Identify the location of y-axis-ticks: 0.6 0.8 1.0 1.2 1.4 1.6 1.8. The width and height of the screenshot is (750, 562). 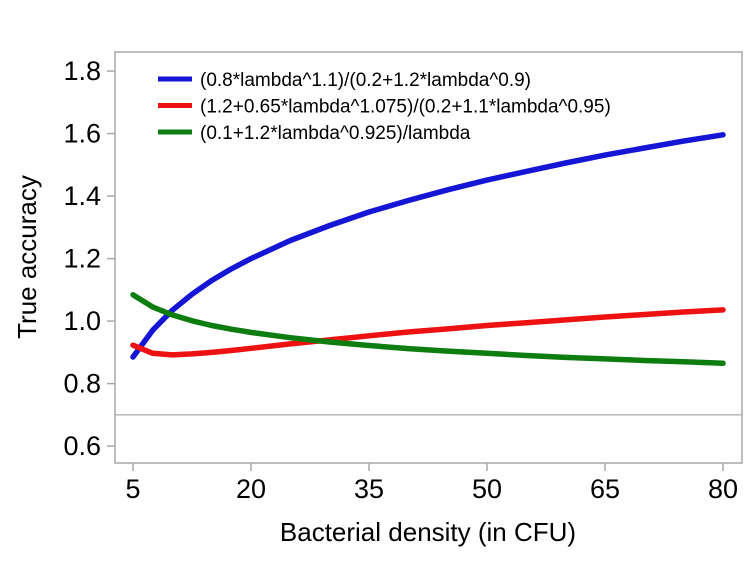
(89, 258).